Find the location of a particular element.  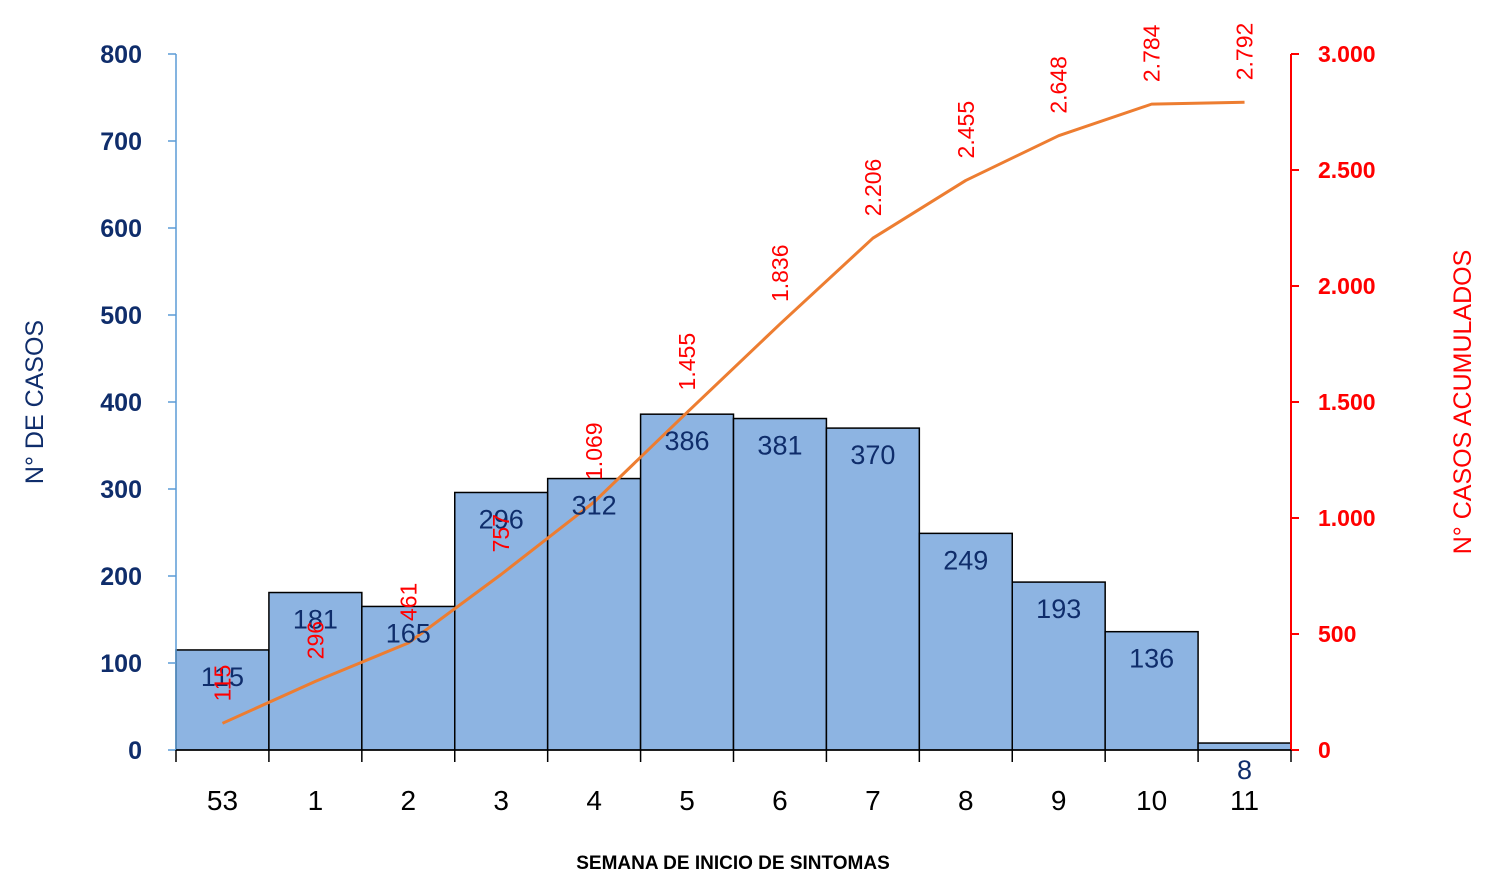

y-left-tick-label: 700 is located at coordinates (121, 142).